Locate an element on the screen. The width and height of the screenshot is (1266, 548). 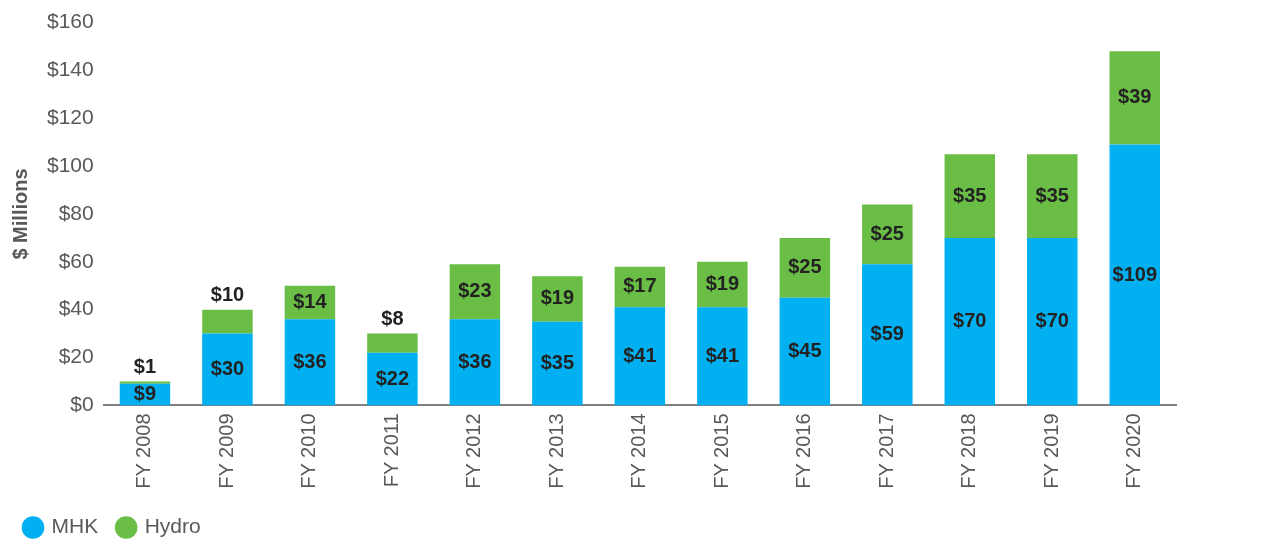
data-label: $14 is located at coordinates (310, 301).